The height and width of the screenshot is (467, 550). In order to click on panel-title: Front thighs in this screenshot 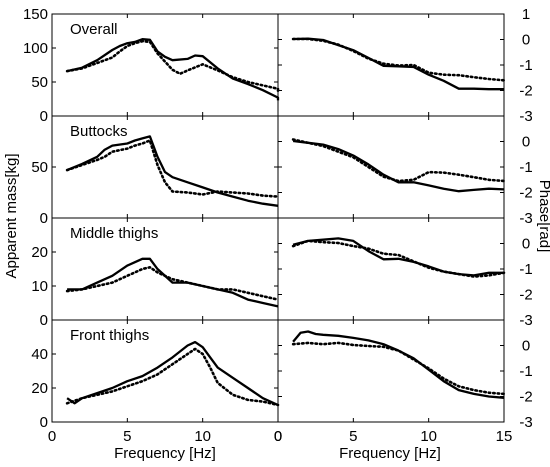, I will do `click(109, 335)`.